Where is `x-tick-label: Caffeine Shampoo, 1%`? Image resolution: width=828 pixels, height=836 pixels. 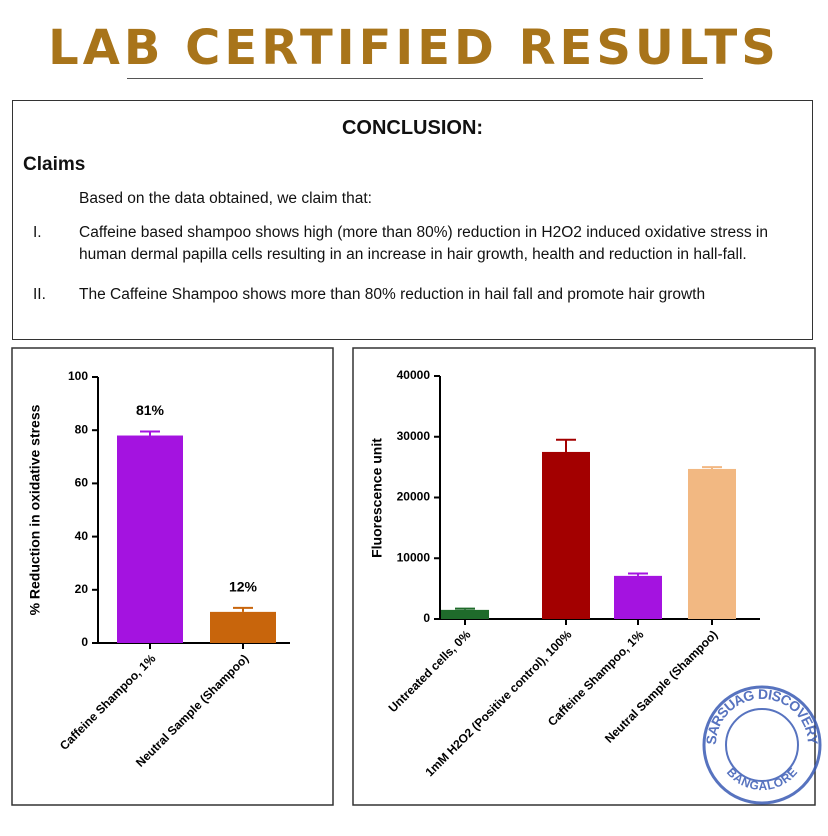 x-tick-label: Caffeine Shampoo, 1% is located at coordinates (108, 702).